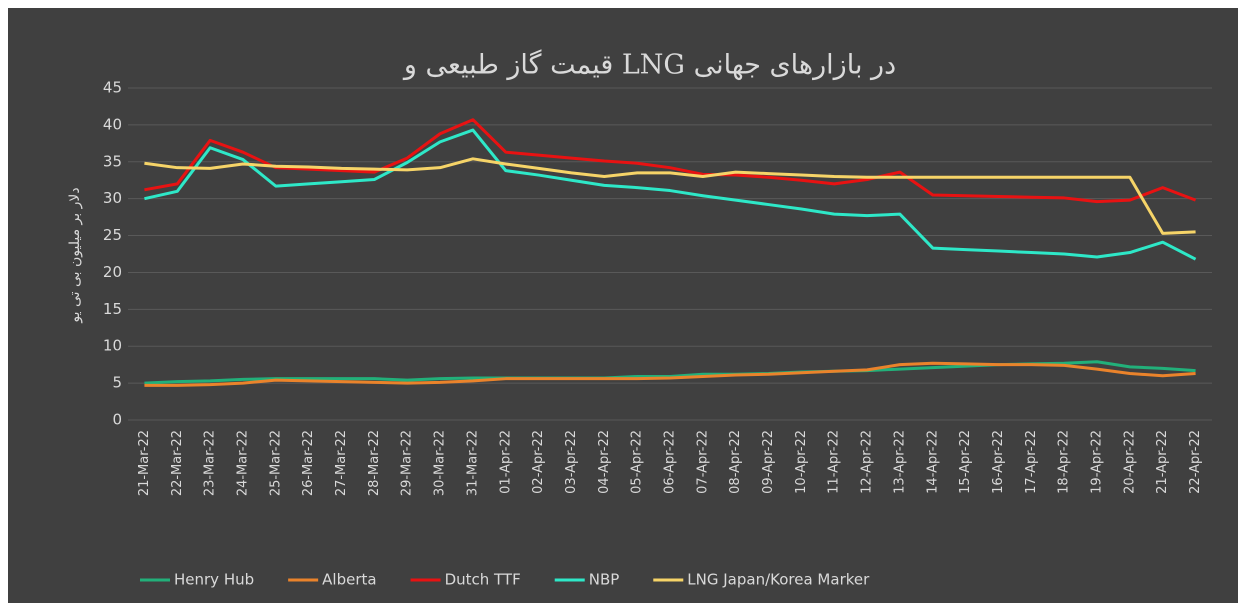 This screenshot has width=1246, height=611. Describe the element at coordinates (1162, 462) in the screenshot. I see `x-tick-label: 21-Apr-22` at that location.